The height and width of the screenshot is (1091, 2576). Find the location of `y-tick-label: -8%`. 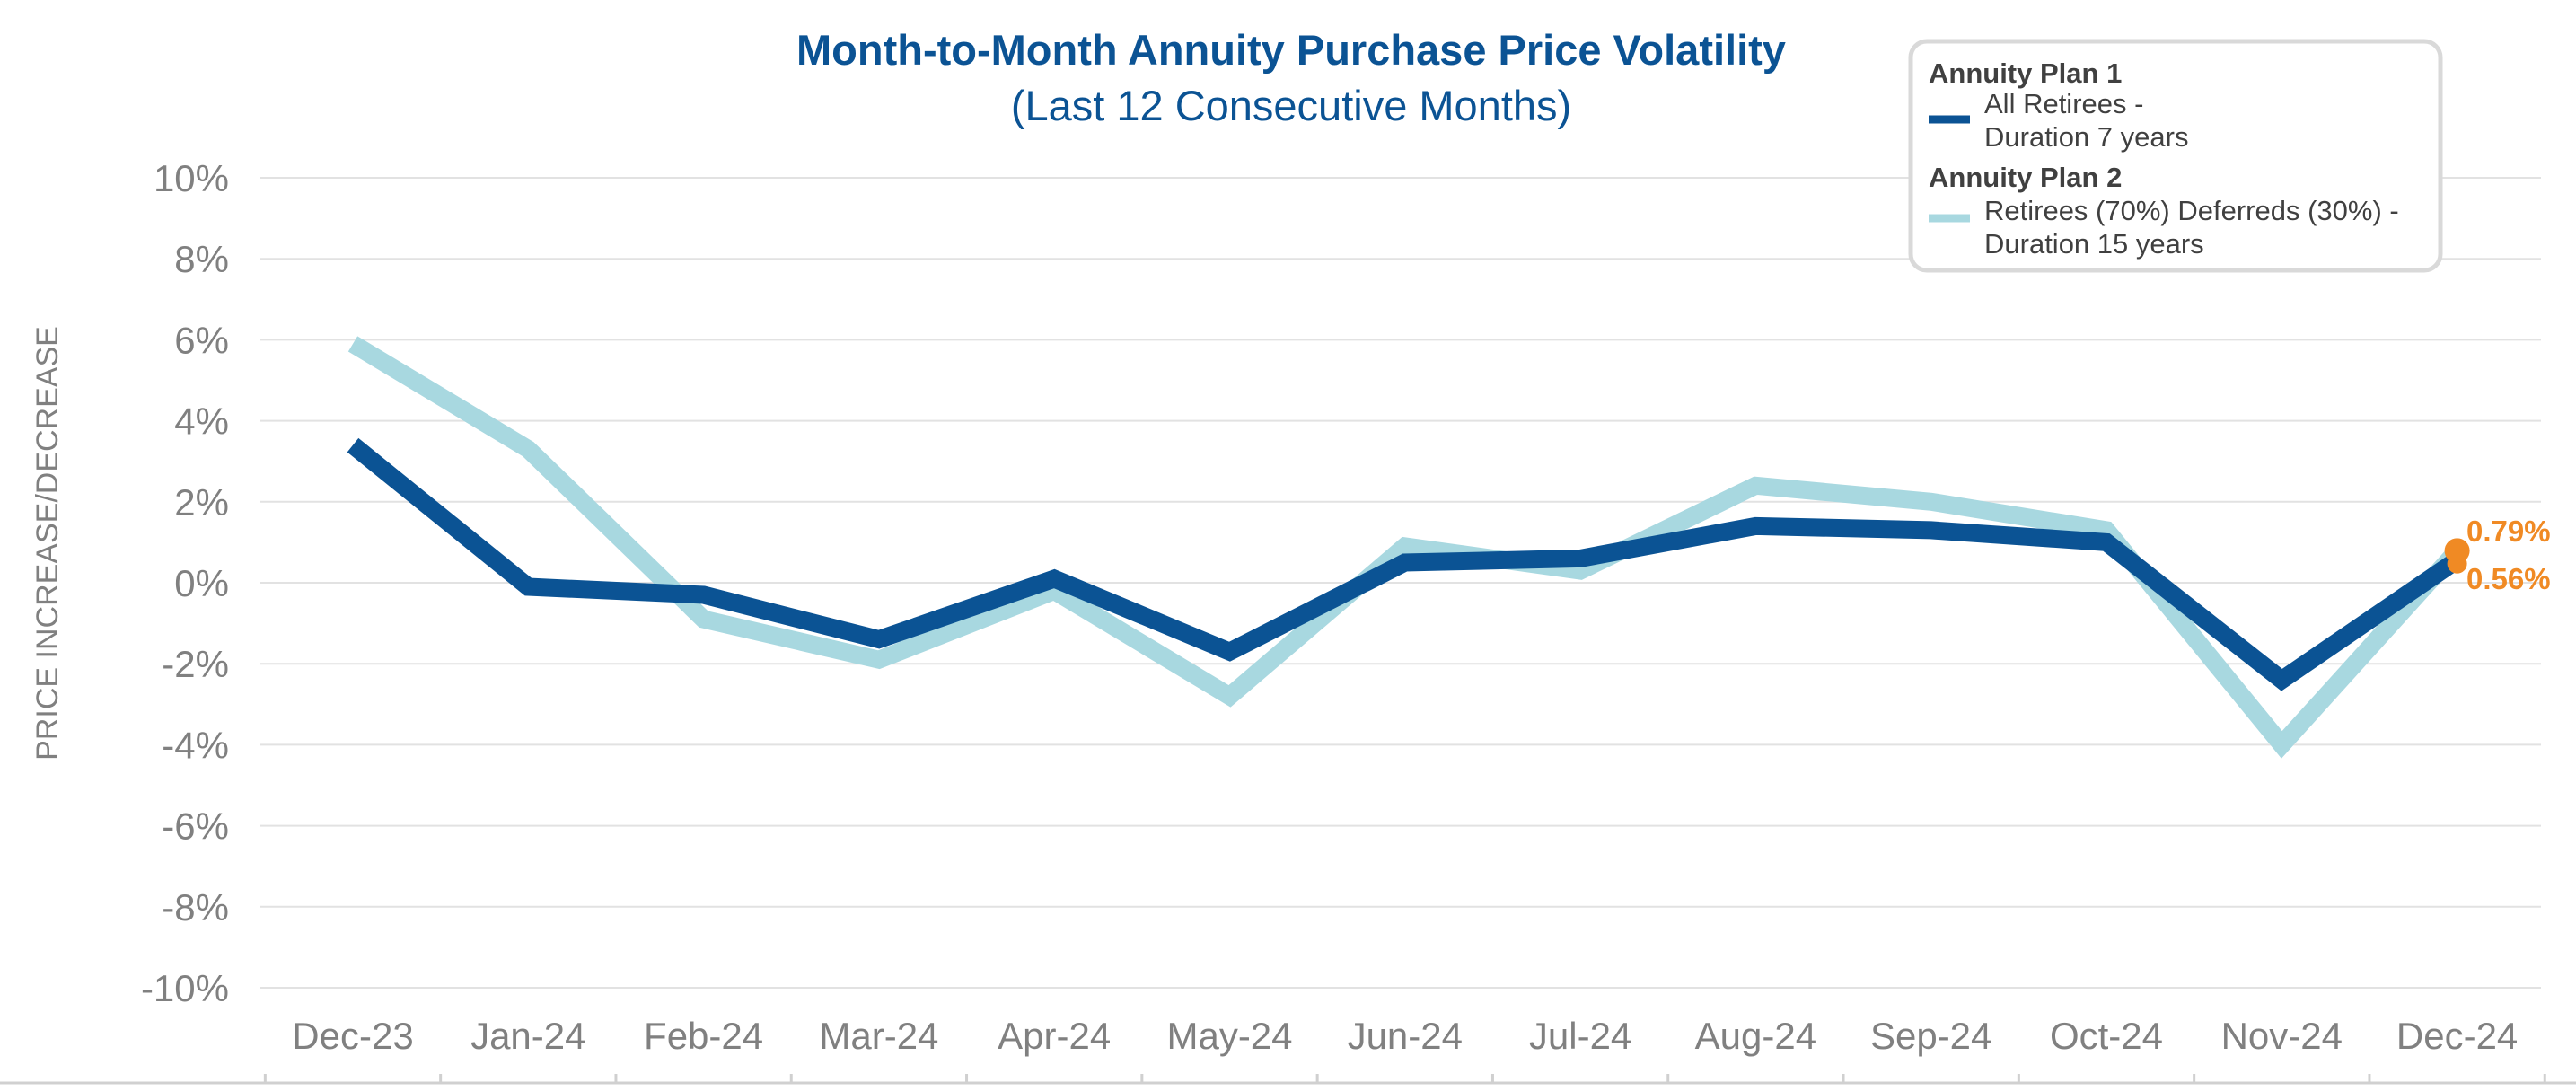

y-tick-label: -8% is located at coordinates (196, 907).